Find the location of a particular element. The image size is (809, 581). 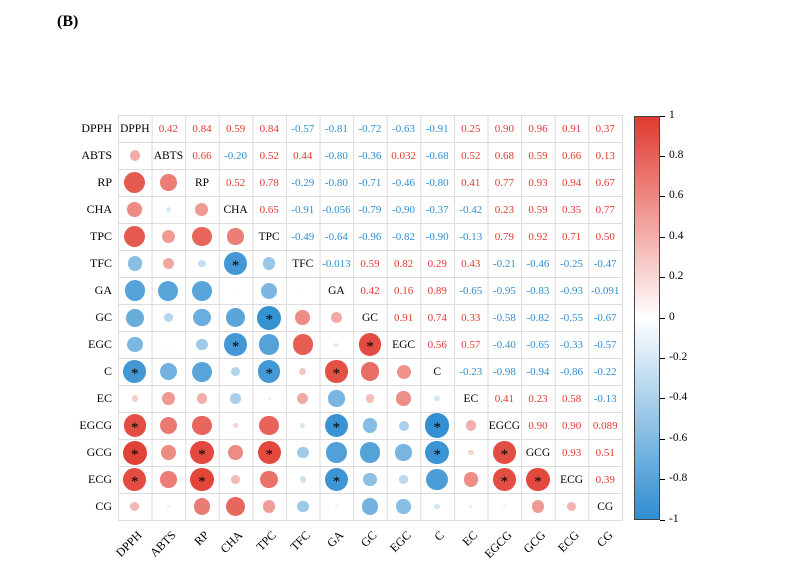

diagonal-cell: GCG is located at coordinates (538, 452).